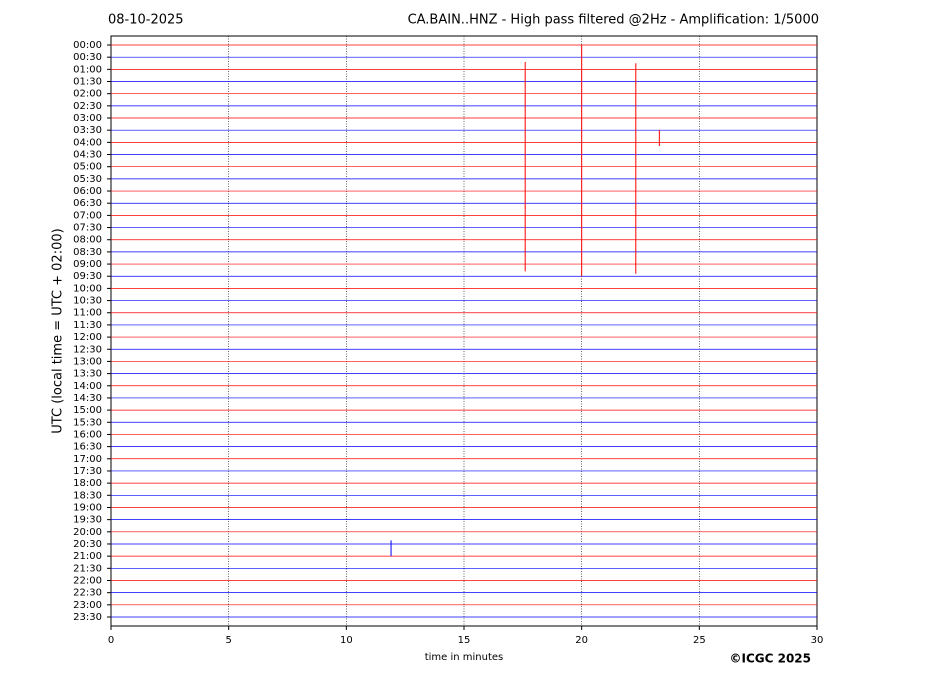 This screenshot has width=927, height=700. What do you see at coordinates (581, 640) in the screenshot?
I see `x-tick-label: 20` at bounding box center [581, 640].